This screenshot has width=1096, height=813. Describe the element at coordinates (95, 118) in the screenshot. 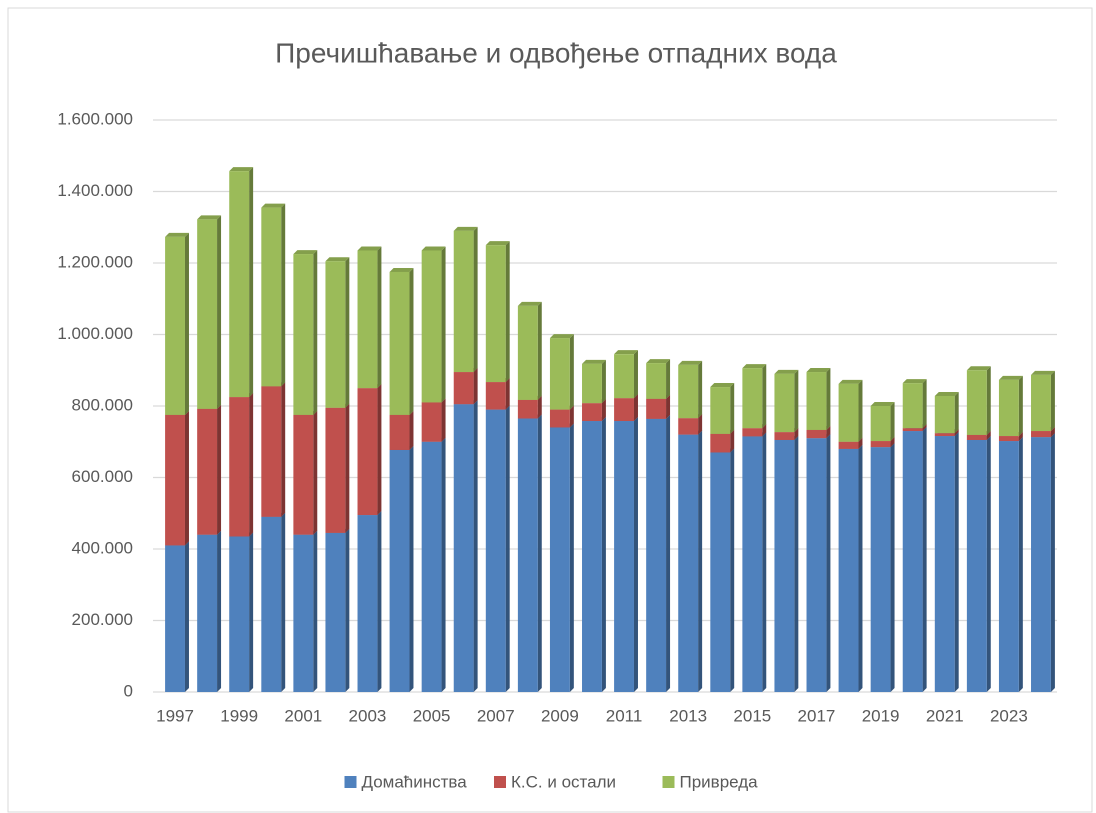

I see `y-tick-label: 1.600.000` at that location.